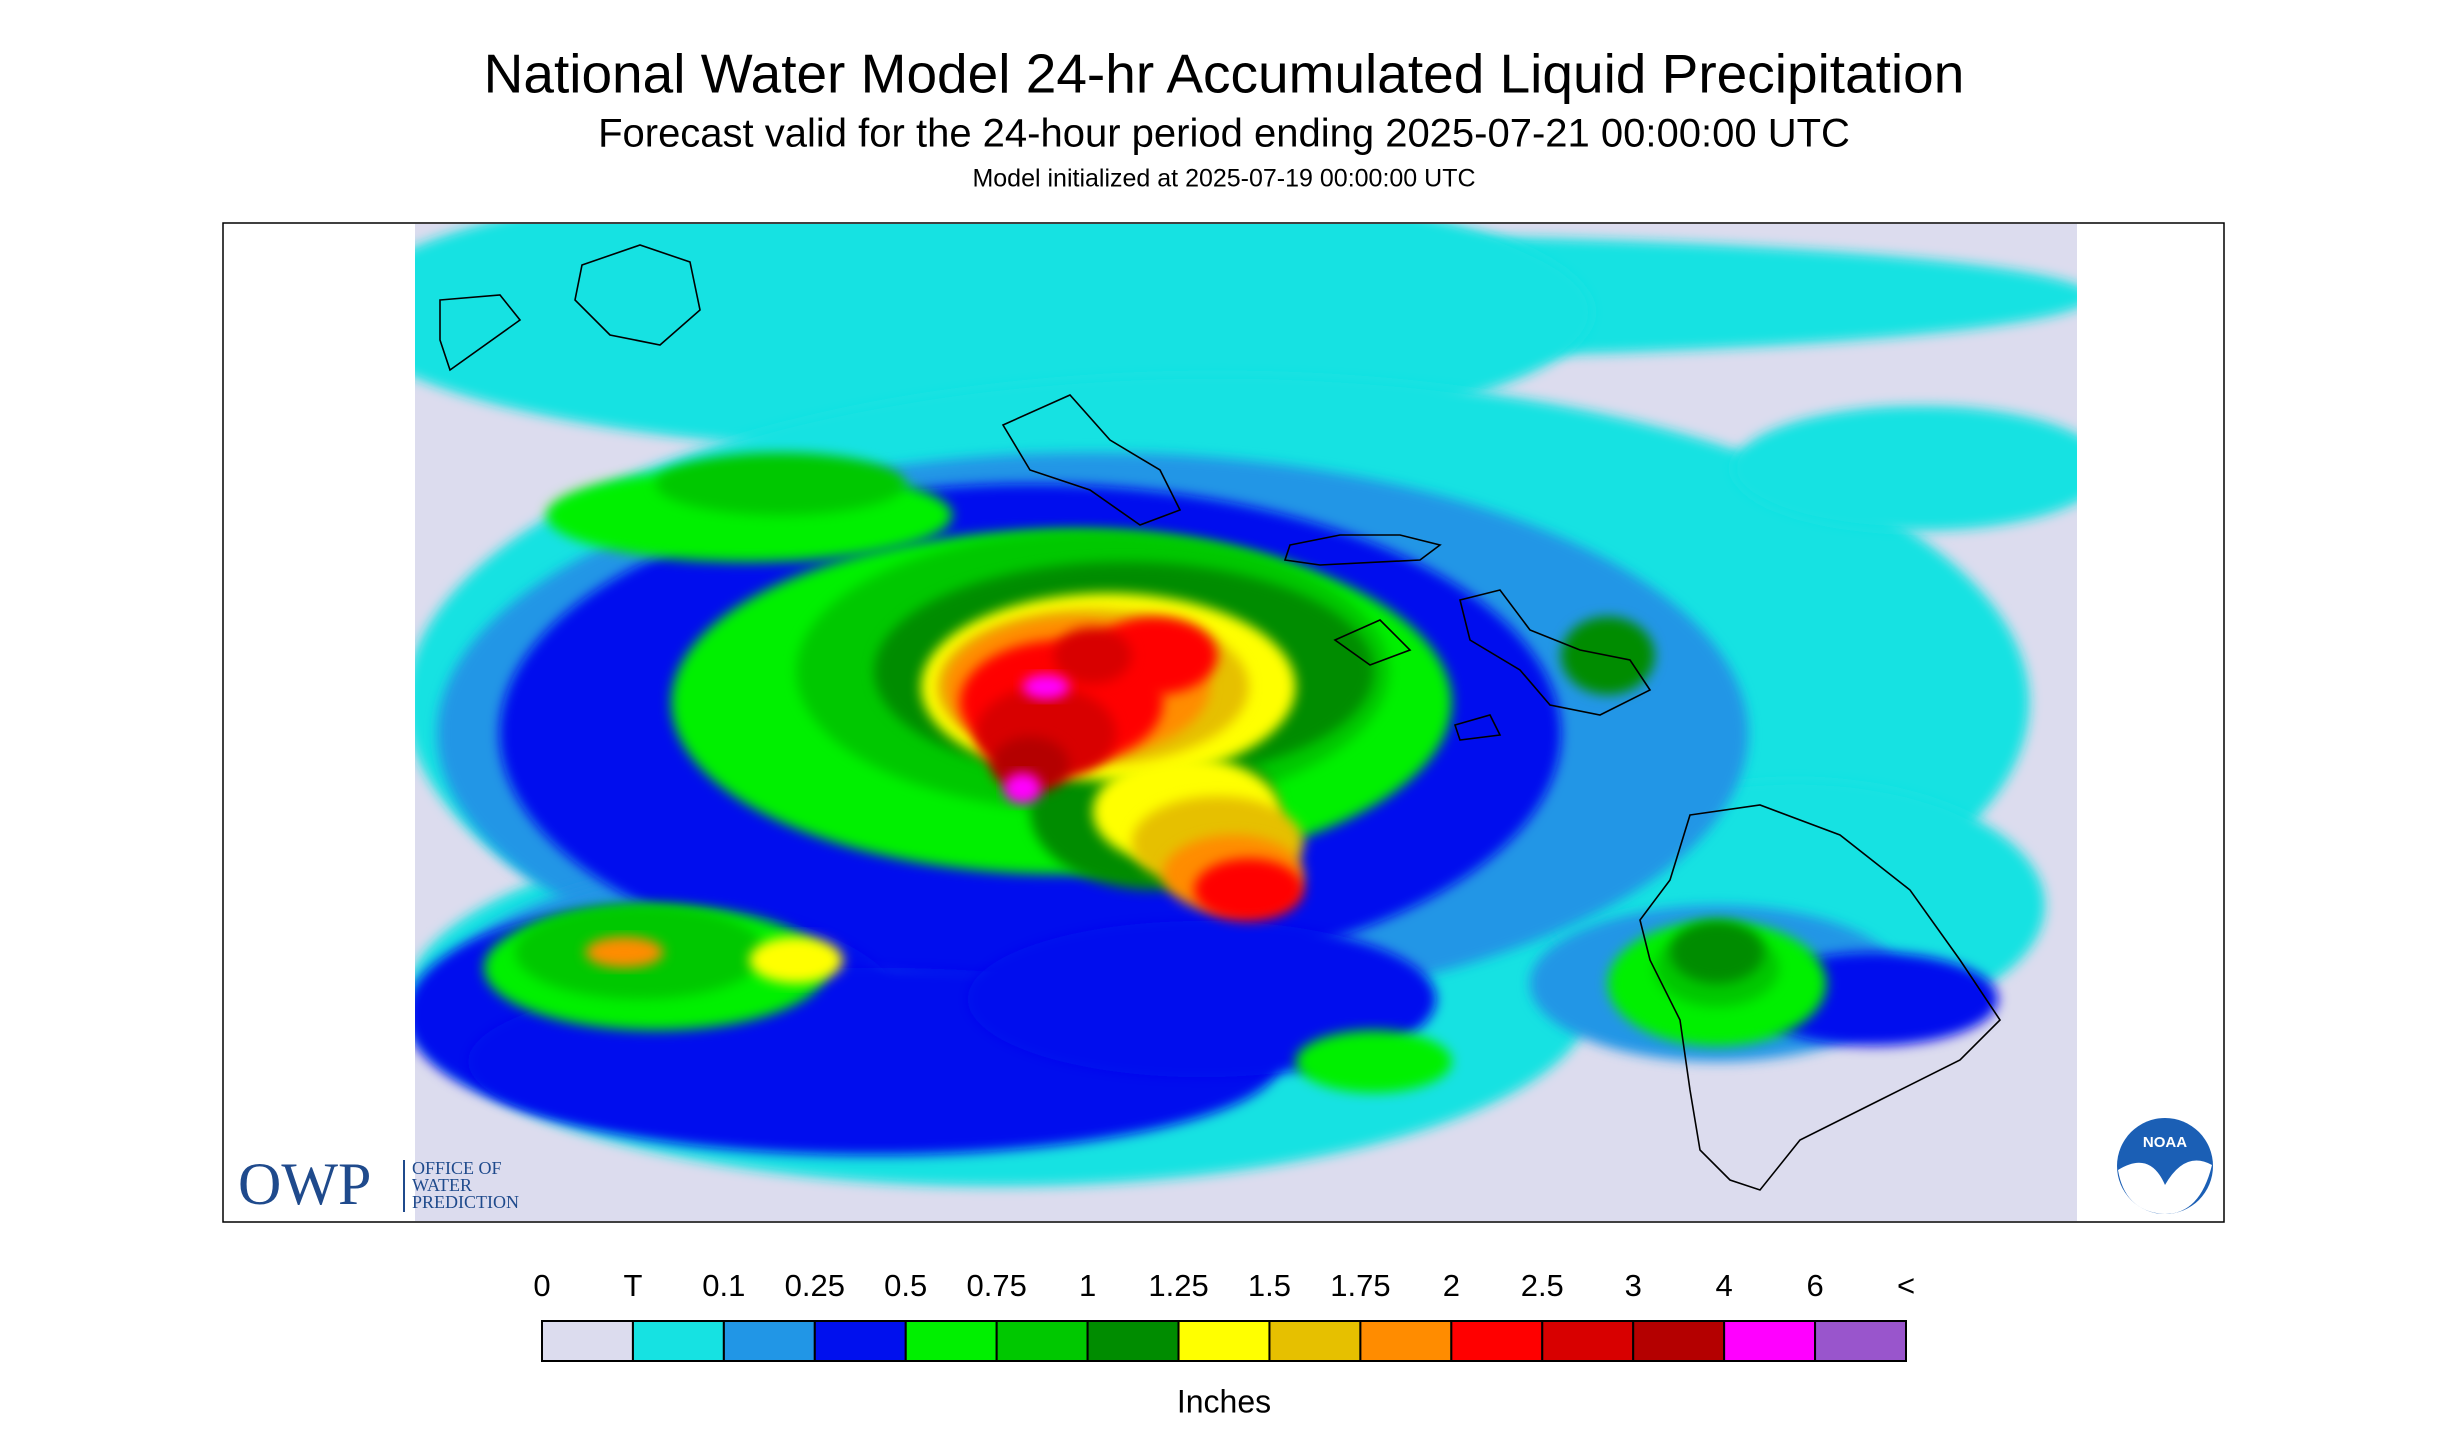 This screenshot has height=1448, width=2448. What do you see at coordinates (815, 1285) in the screenshot?
I see `legend-label: 0.25` at bounding box center [815, 1285].